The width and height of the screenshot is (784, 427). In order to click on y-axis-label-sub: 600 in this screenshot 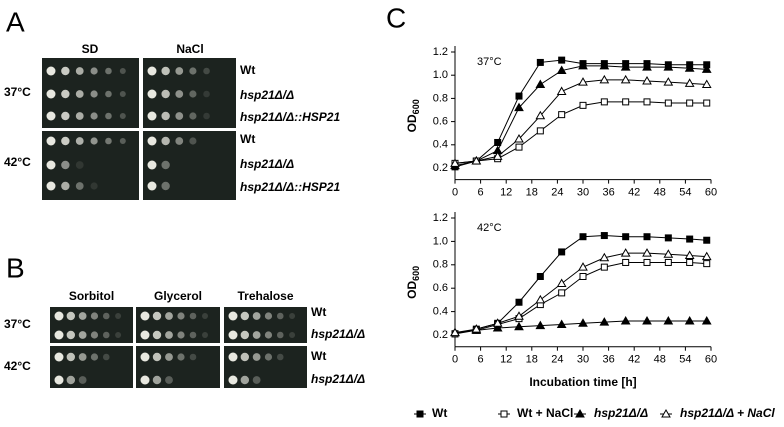, I will do `click(416, 106)`.